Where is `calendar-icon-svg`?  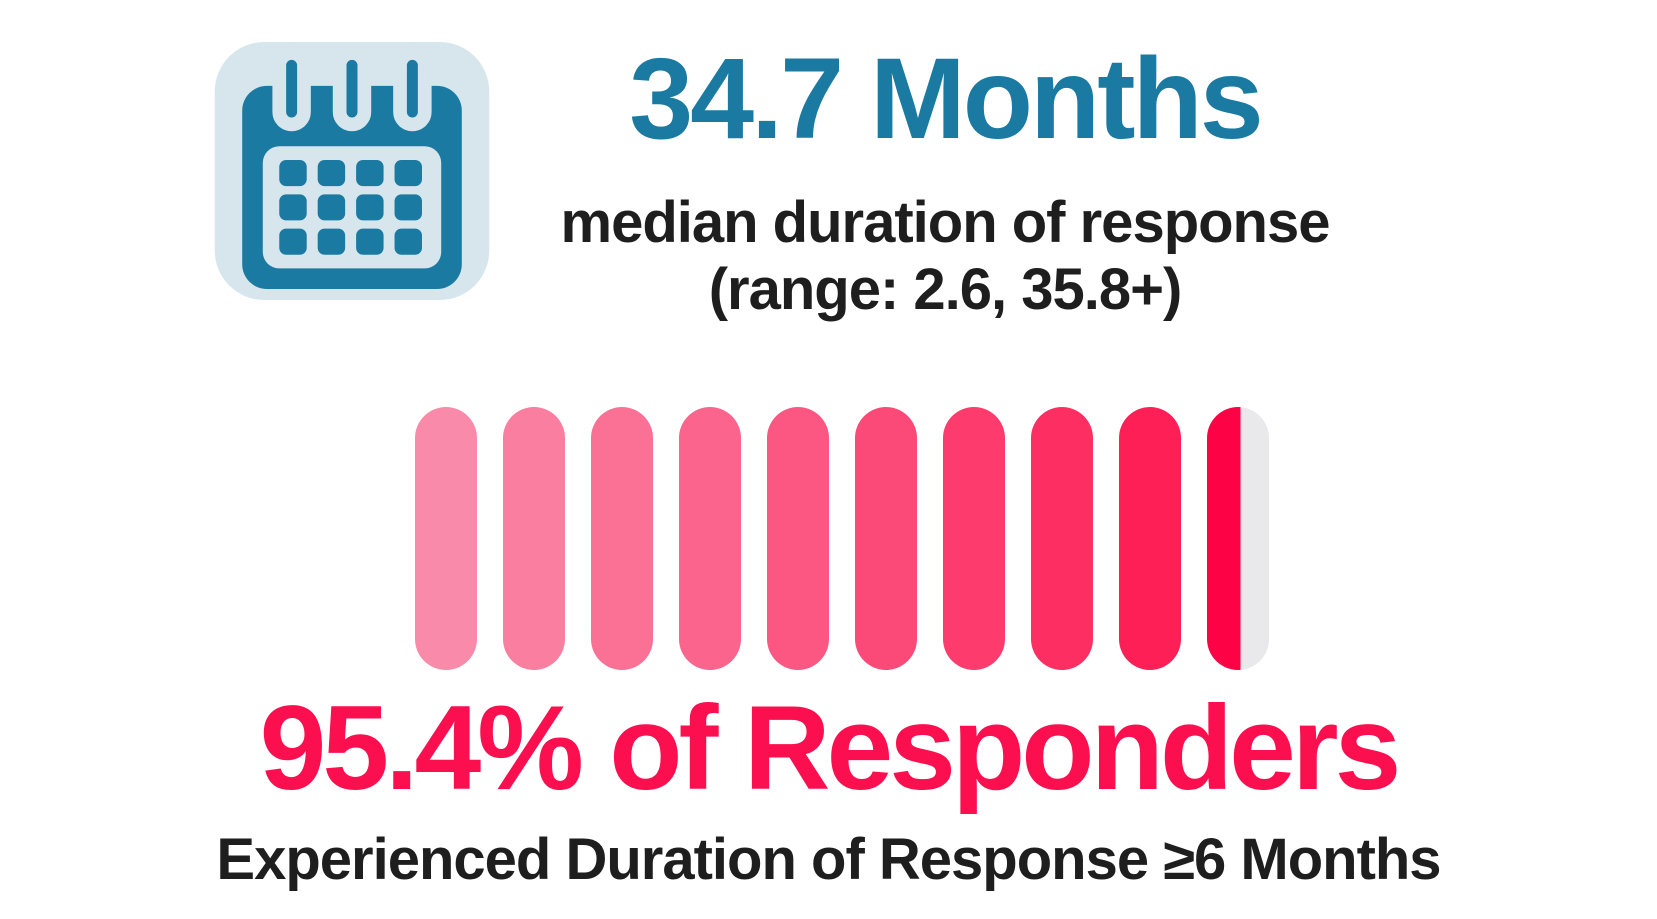
calendar-icon-svg is located at coordinates (352, 171).